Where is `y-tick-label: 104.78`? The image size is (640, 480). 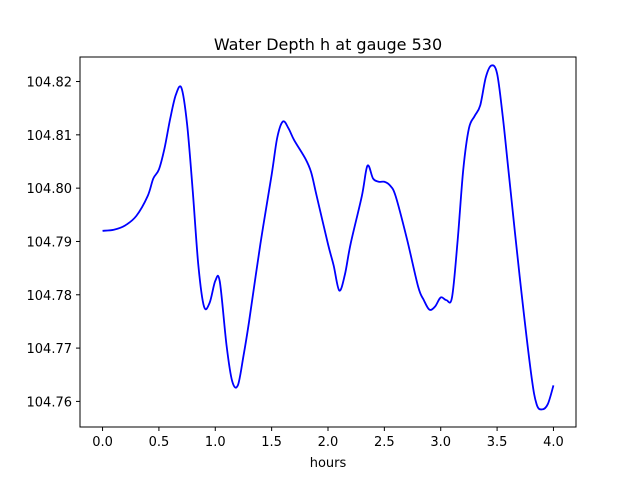
y-tick-label: 104.78 is located at coordinates (50, 296).